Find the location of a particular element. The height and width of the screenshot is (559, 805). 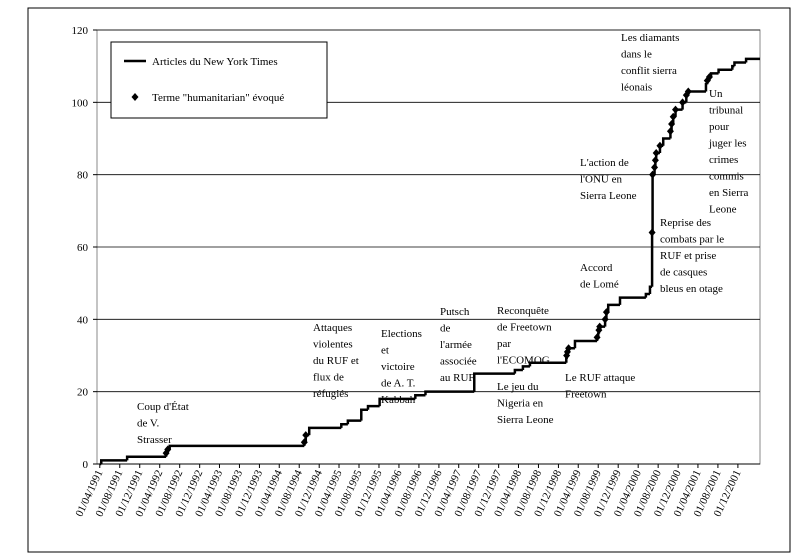

annotation: l'ECOMOG is located at coordinates (523, 361).